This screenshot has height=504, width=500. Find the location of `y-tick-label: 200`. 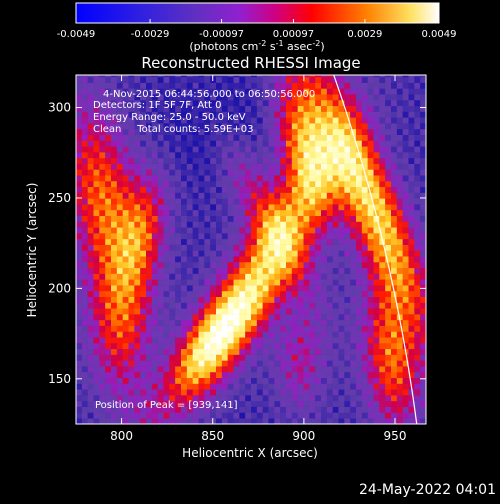

y-tick-label: 200 is located at coordinates (59, 288).